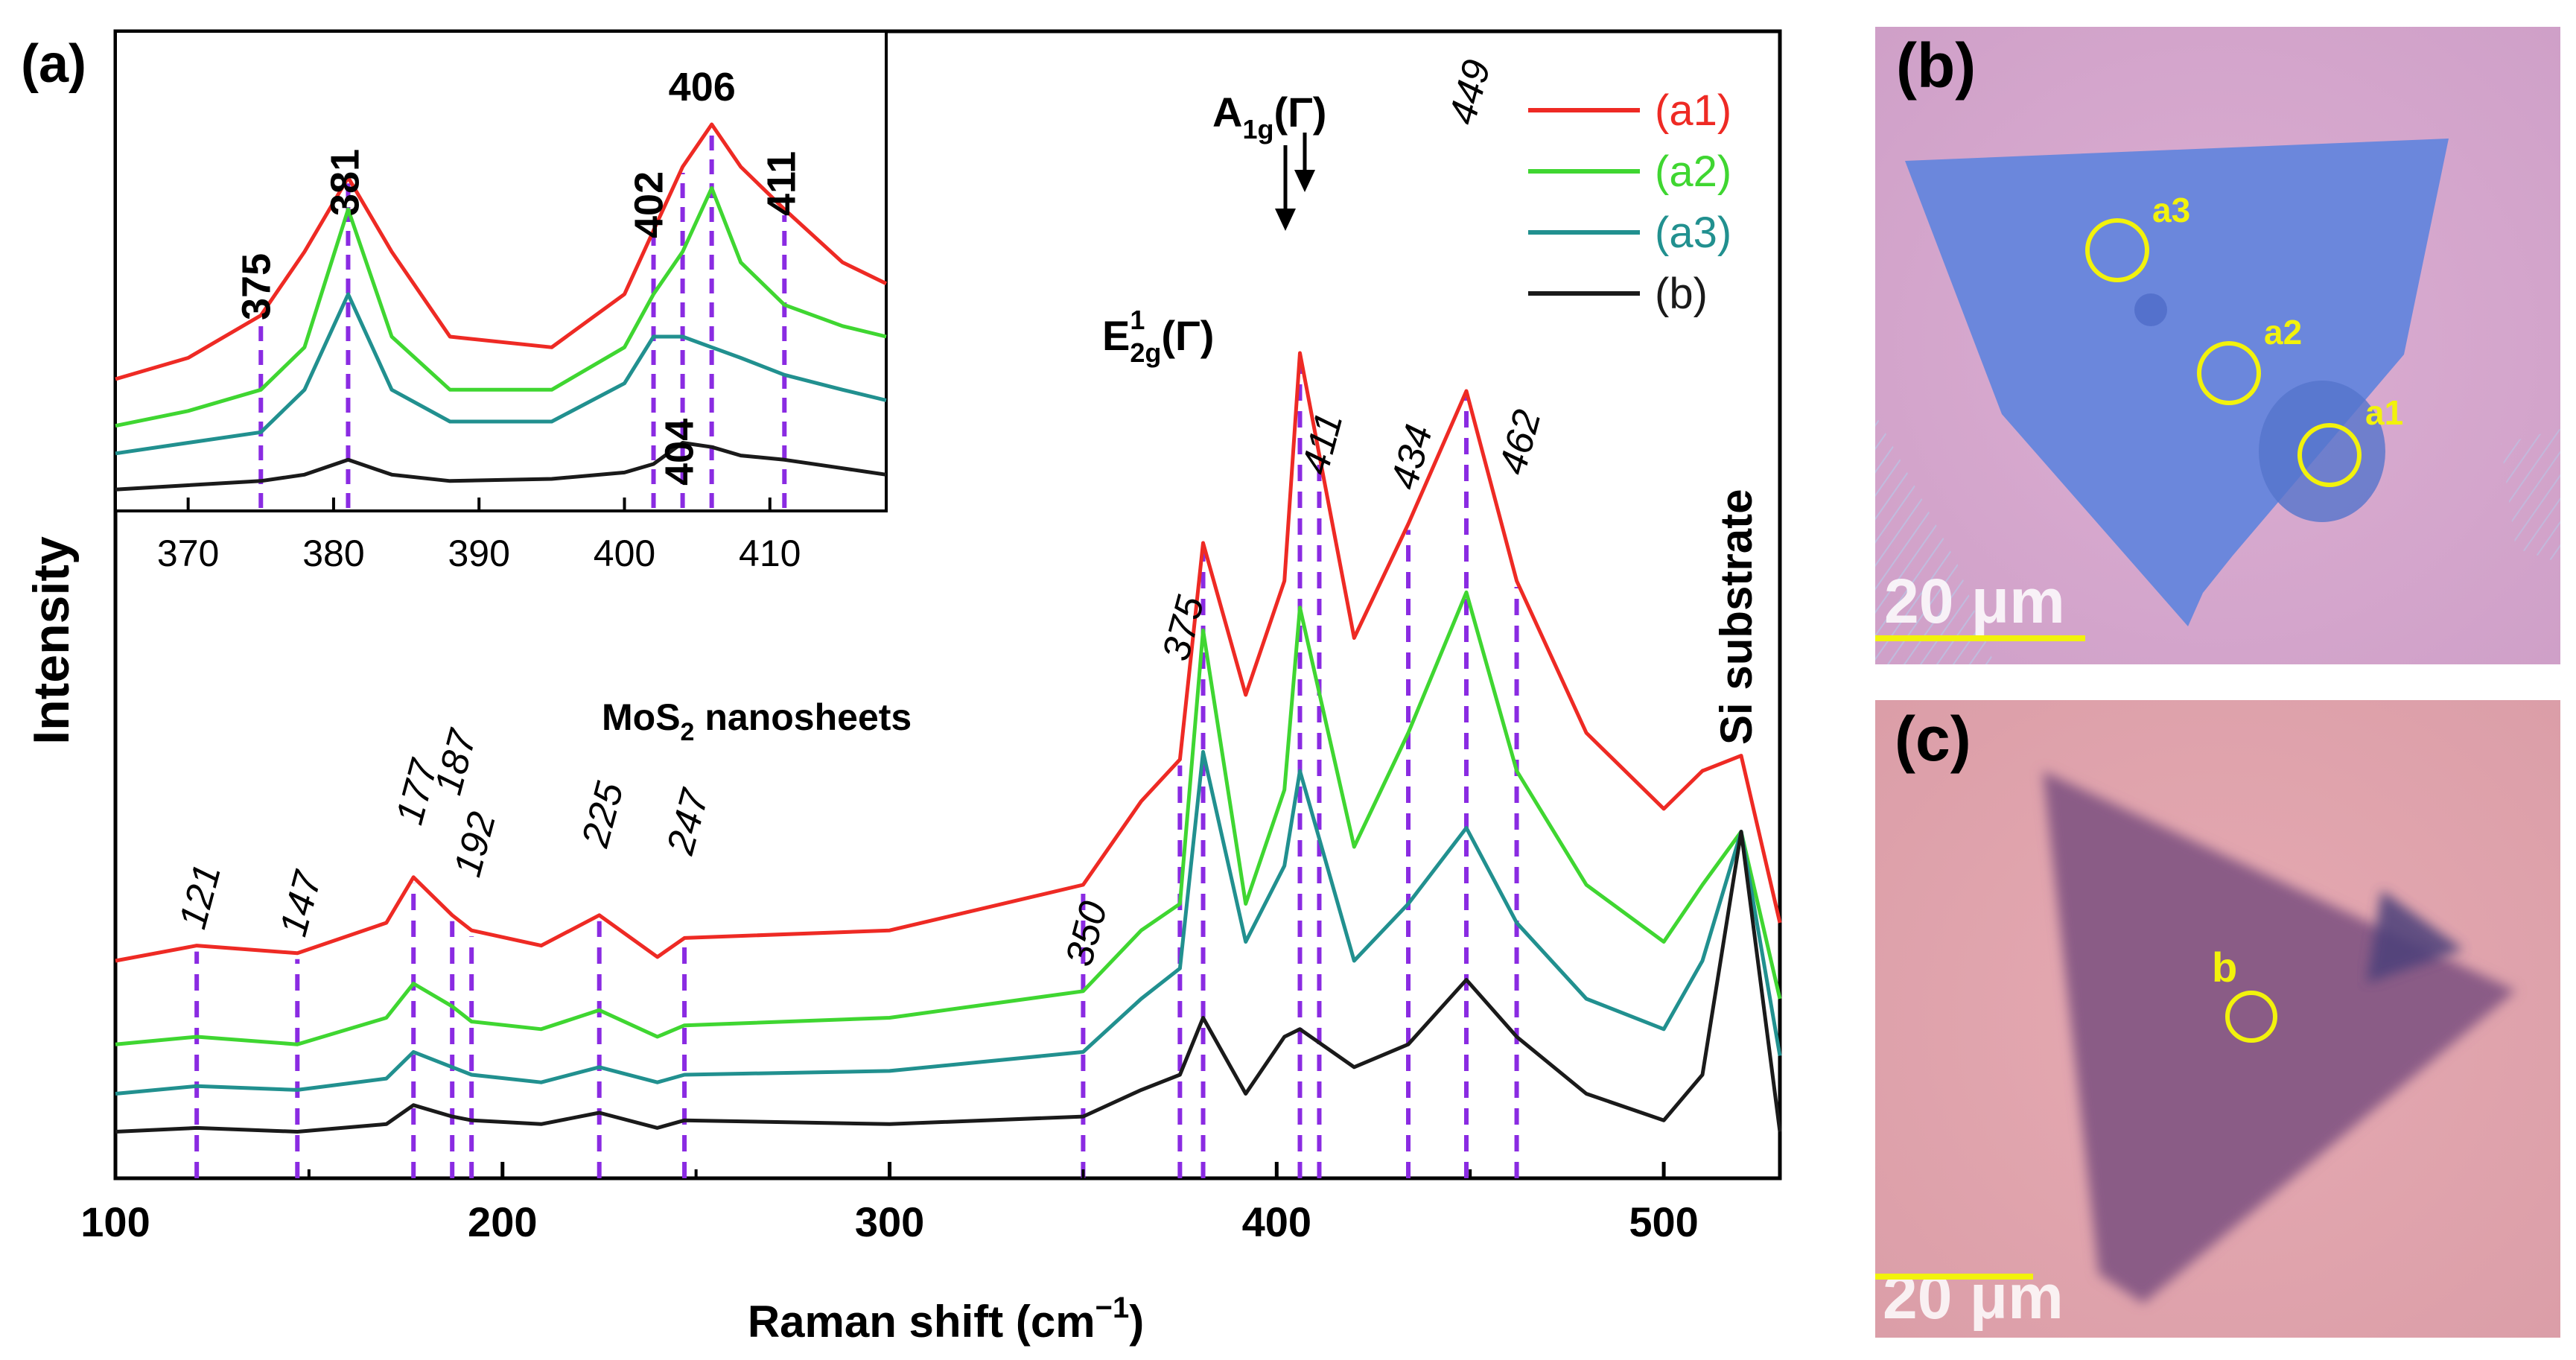 The height and width of the screenshot is (1360, 2576). Describe the element at coordinates (51, 640) in the screenshot. I see `y-axis-label: Intensity` at that location.